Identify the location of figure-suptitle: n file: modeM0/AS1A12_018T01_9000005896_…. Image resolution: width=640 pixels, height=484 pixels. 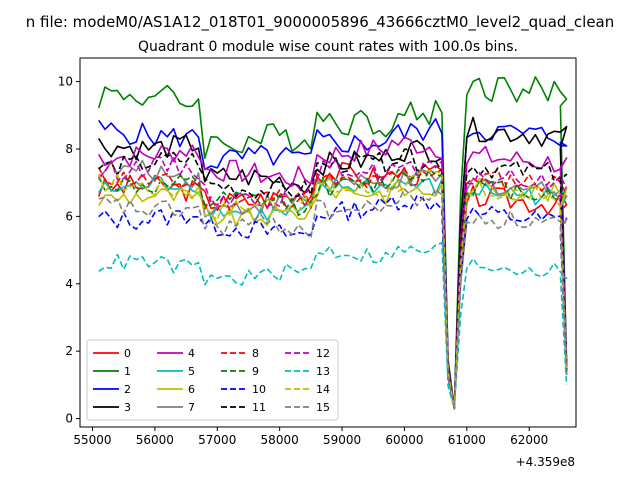
(320, 22).